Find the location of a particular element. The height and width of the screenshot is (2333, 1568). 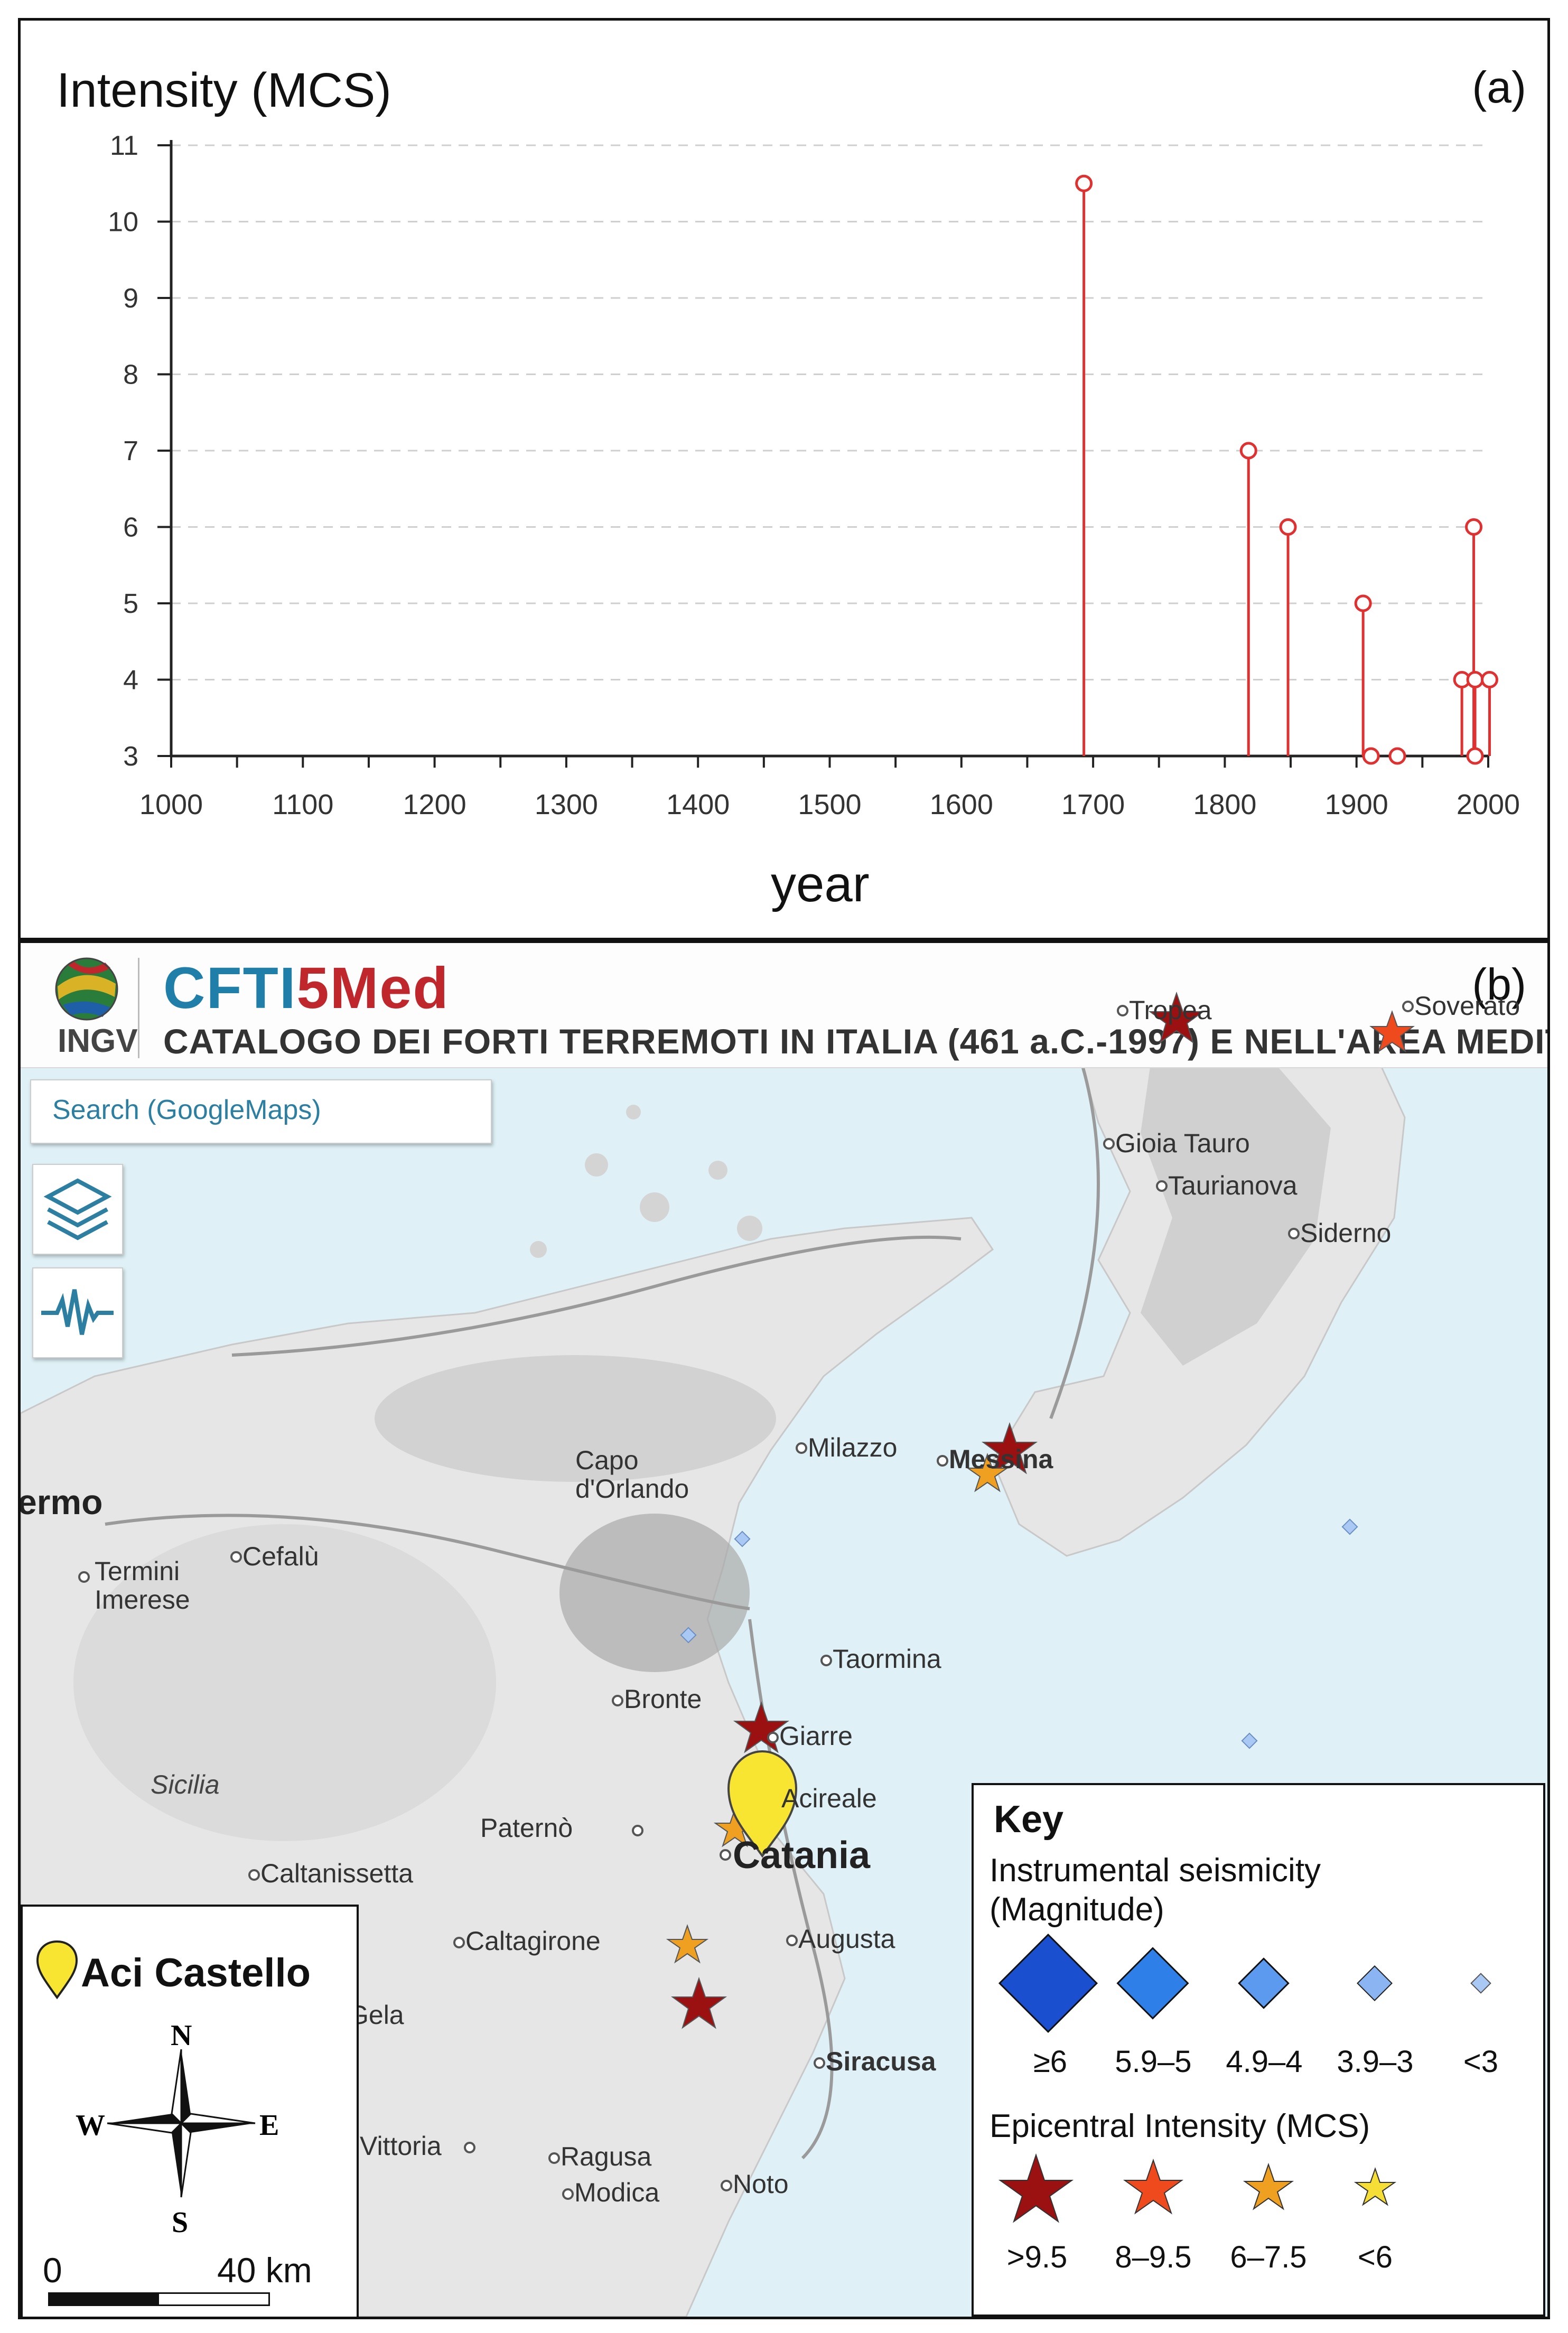

x-tick-label: 1800 is located at coordinates (1224, 804).